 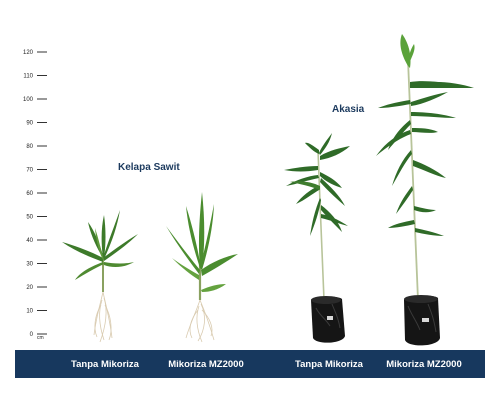 I want to click on scale-tick-label: 40, so click(x=29, y=241).